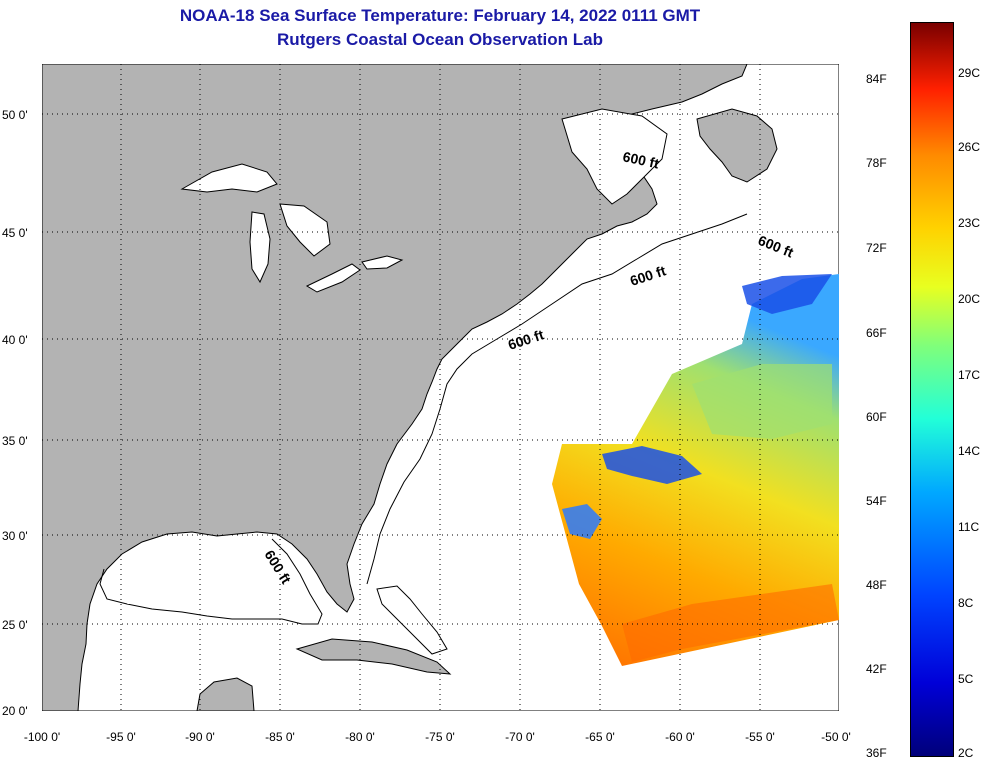 This screenshot has height=770, width=984. What do you see at coordinates (15, 233) in the screenshot?
I see `lat-label-45: 45 0'` at bounding box center [15, 233].